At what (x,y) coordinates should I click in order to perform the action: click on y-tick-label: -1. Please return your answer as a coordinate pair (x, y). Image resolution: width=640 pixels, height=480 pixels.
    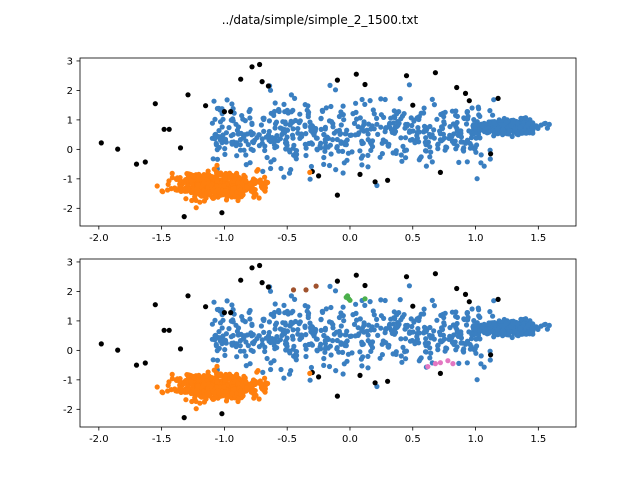
    Looking at the image, I should click on (68, 380).